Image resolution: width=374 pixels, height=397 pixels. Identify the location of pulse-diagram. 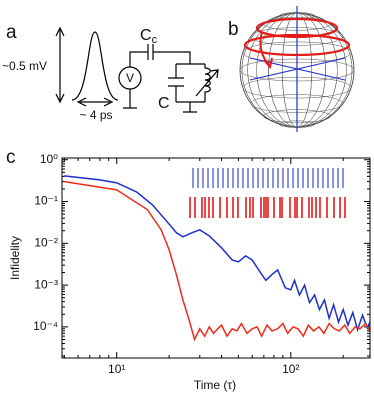
(87, 66).